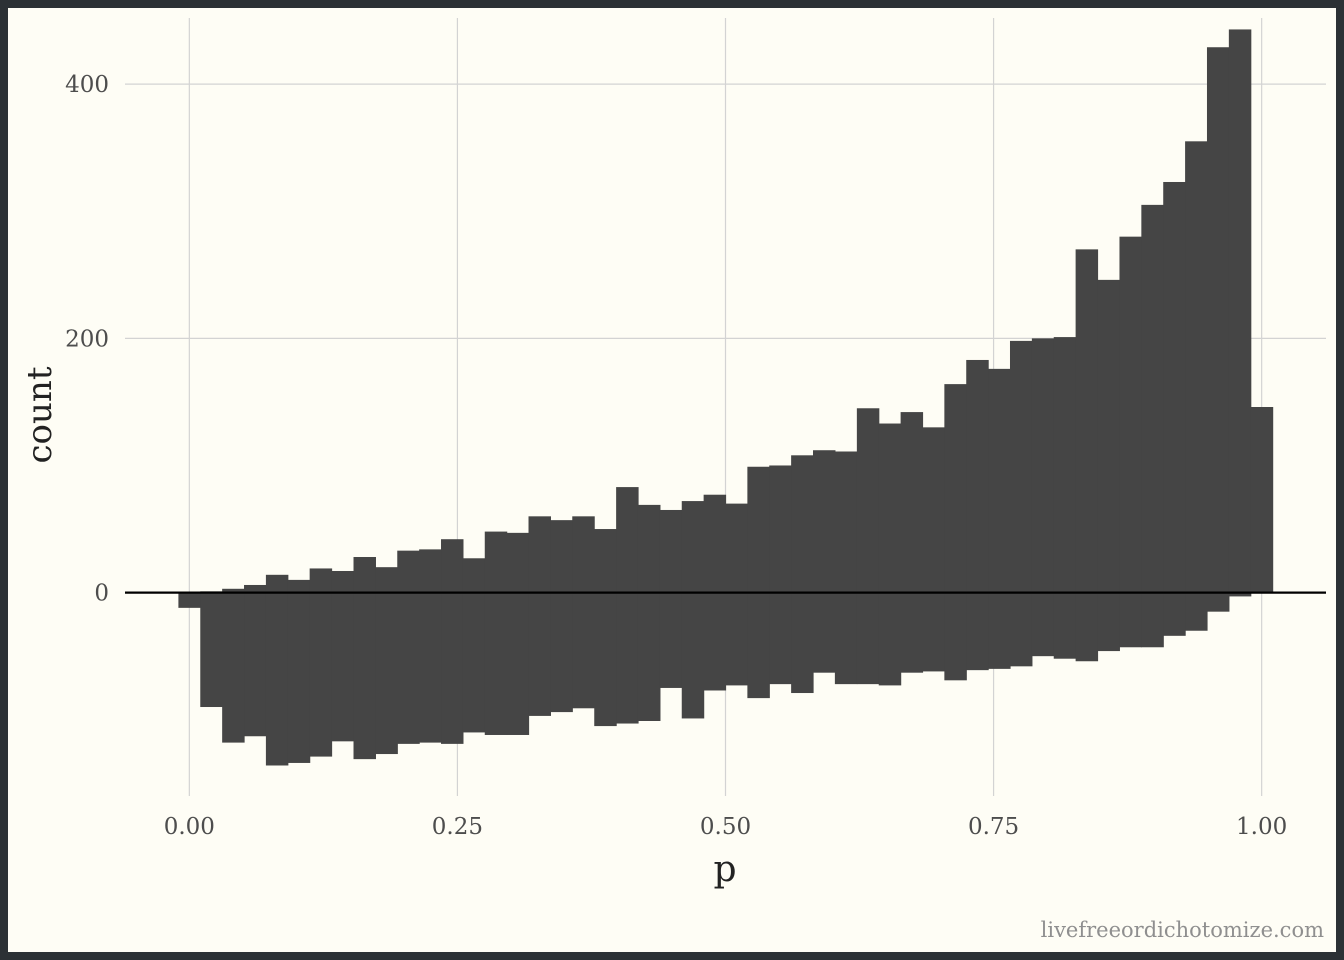 This screenshot has height=960, width=1344. Describe the element at coordinates (724, 869) in the screenshot. I see `x-axis-title: p` at that location.